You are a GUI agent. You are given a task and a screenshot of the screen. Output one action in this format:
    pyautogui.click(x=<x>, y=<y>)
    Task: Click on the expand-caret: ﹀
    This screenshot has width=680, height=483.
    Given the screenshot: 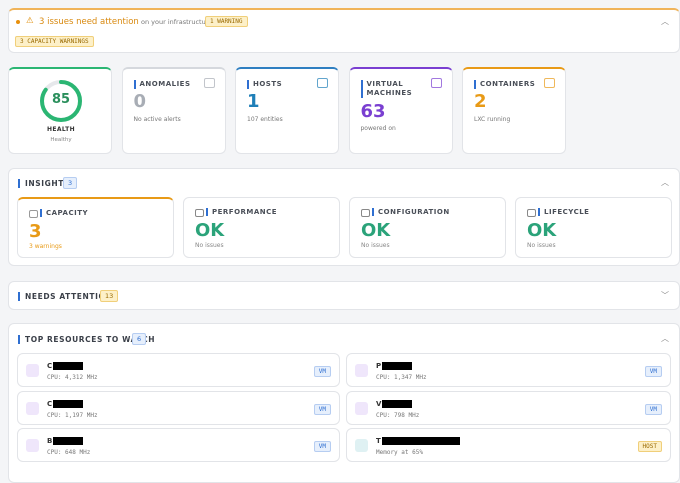 What is the action you would take?
    pyautogui.click(x=665, y=295)
    